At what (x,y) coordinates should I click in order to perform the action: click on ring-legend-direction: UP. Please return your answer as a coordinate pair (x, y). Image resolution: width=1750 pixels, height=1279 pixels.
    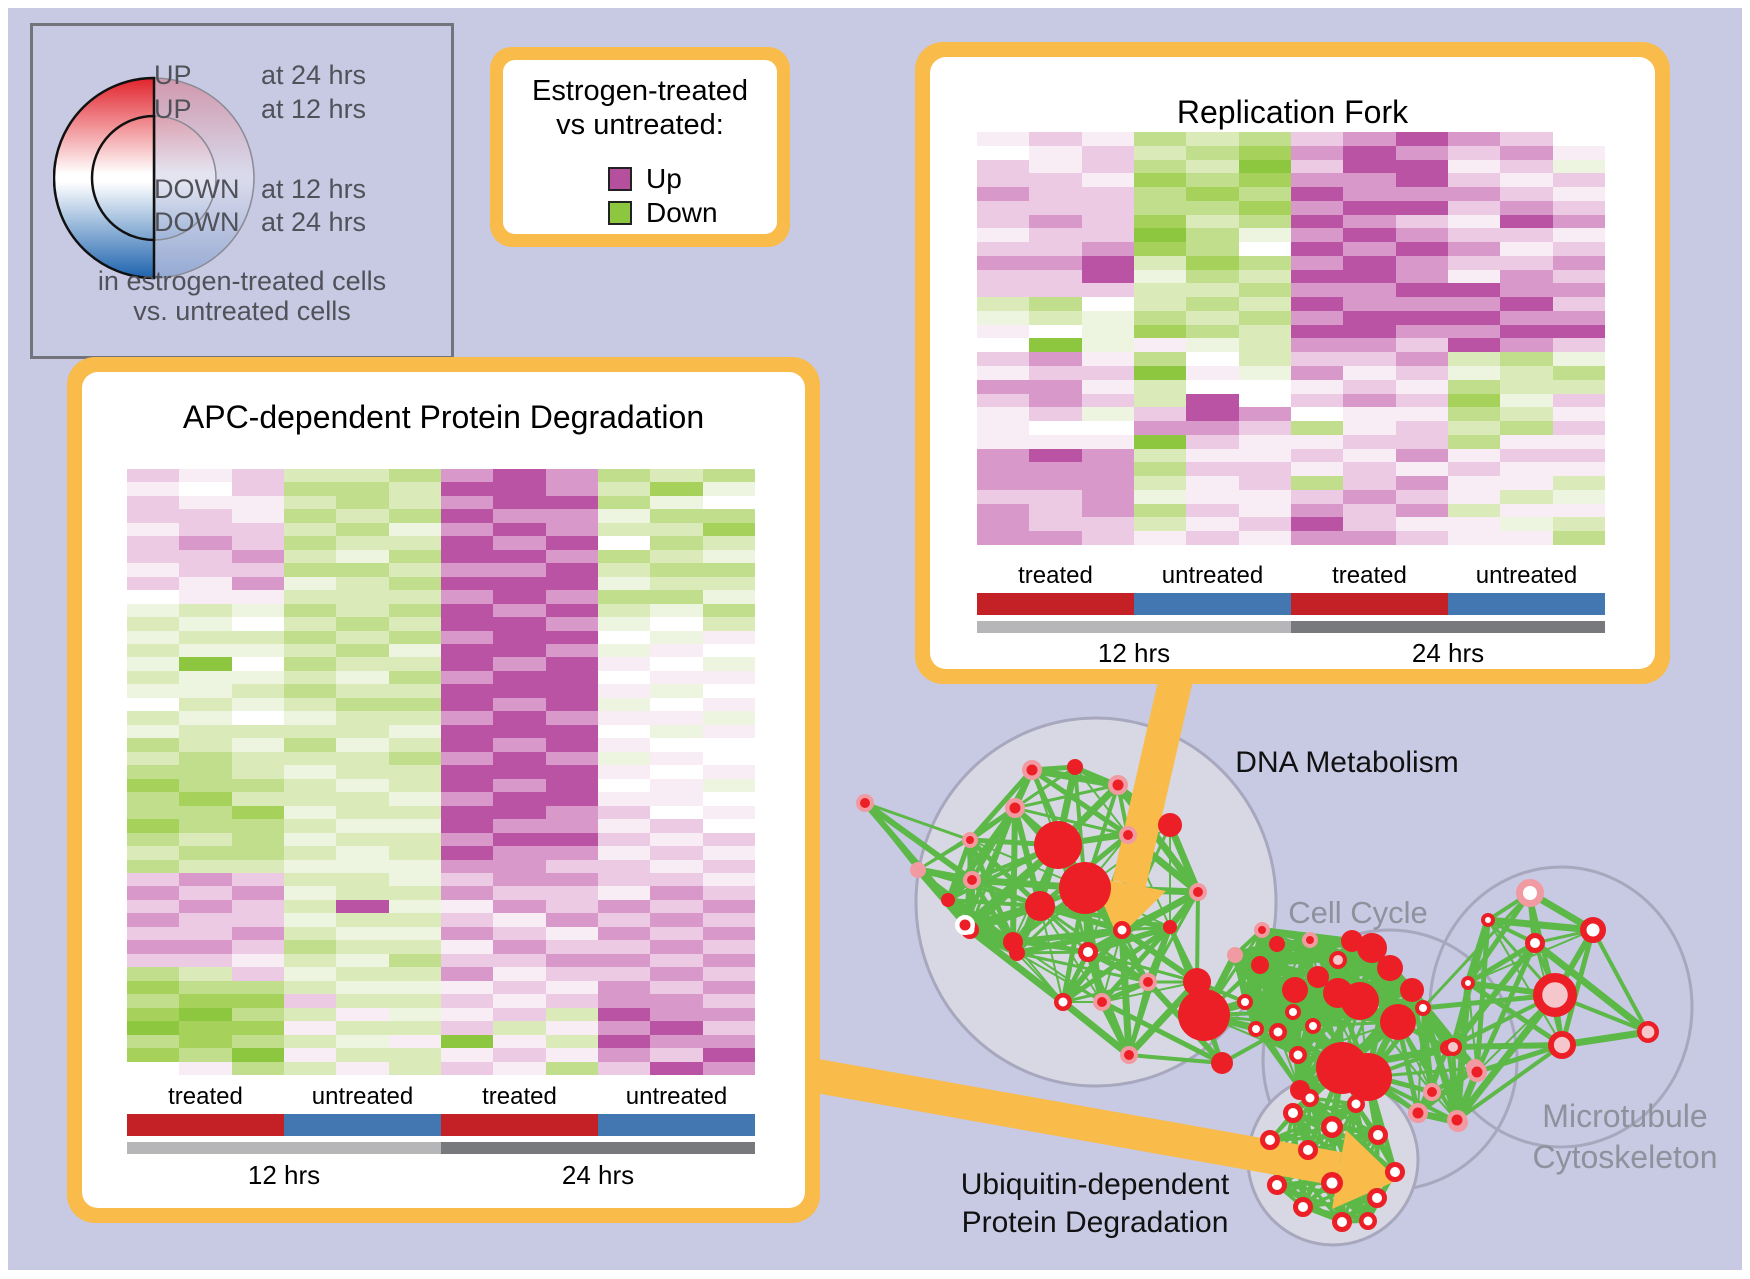
    Looking at the image, I should click on (173, 75).